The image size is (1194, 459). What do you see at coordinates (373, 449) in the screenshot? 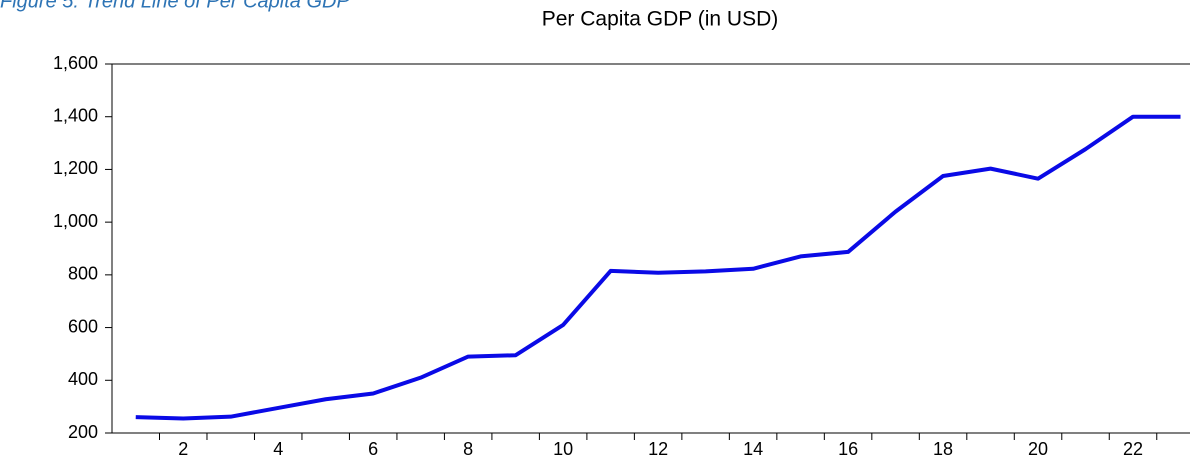
I see `x-tick-label: 6` at bounding box center [373, 449].